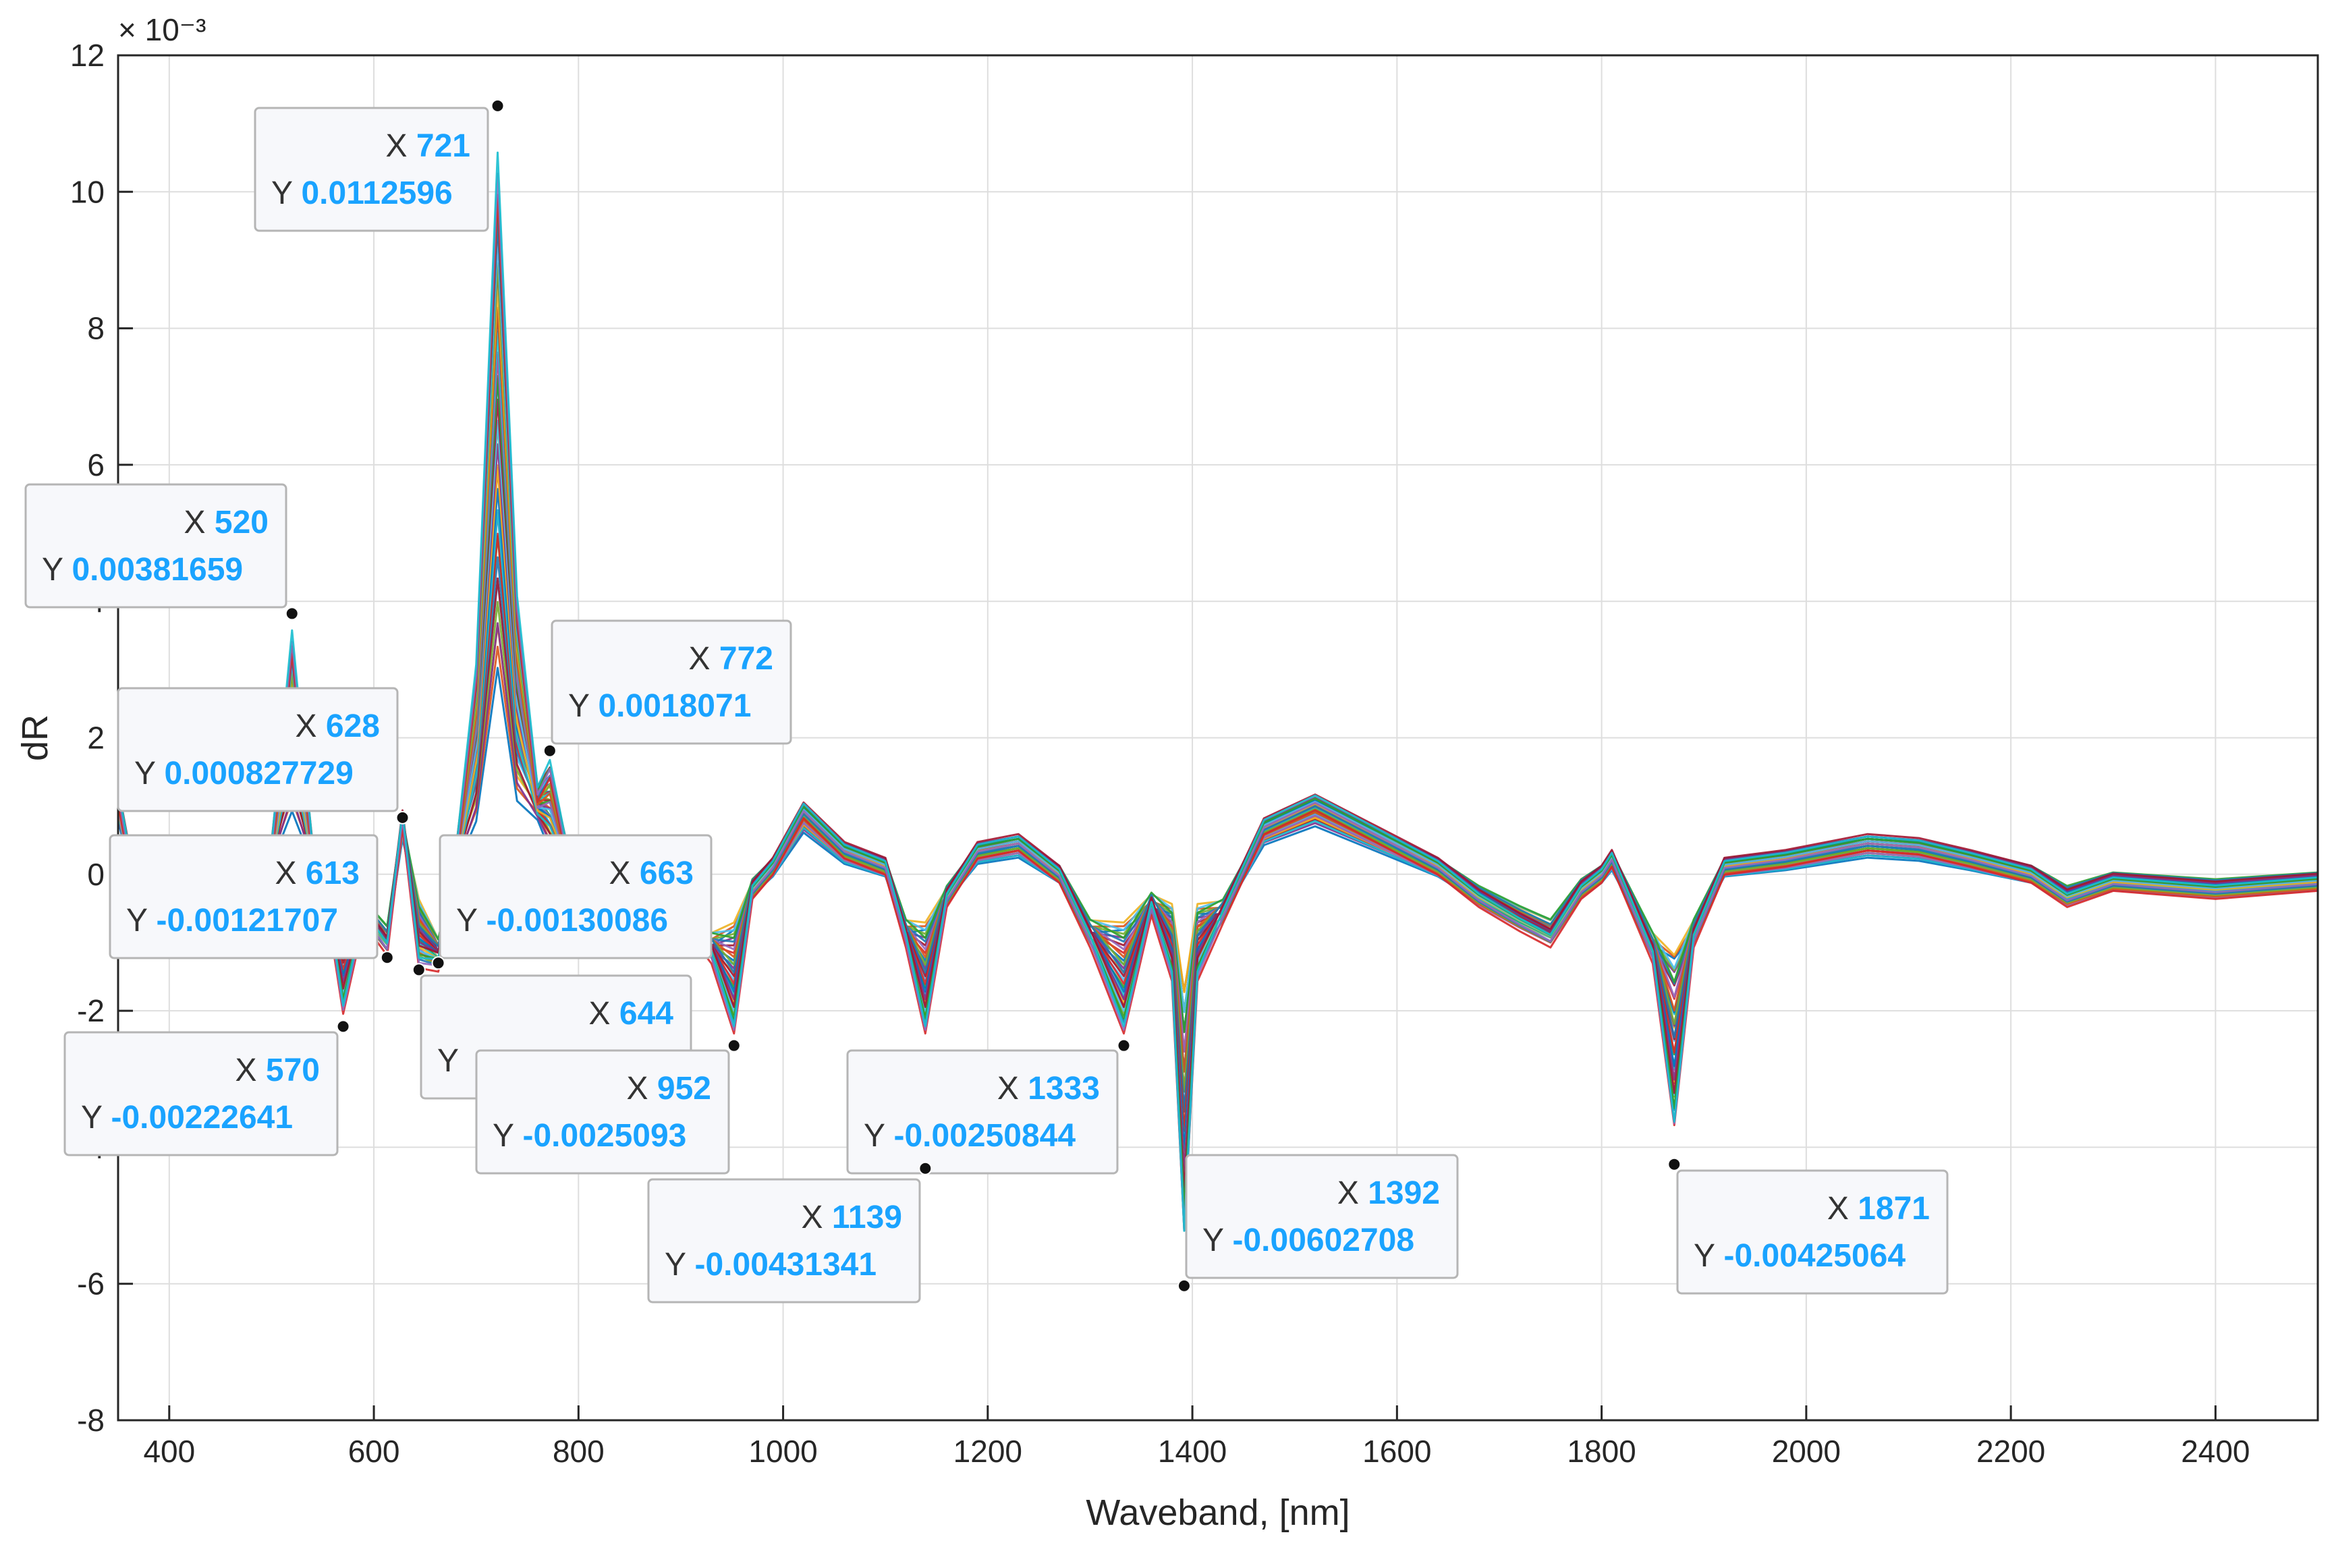  I want to click on datatip-y-row: Y -0.00130086, so click(562, 921).